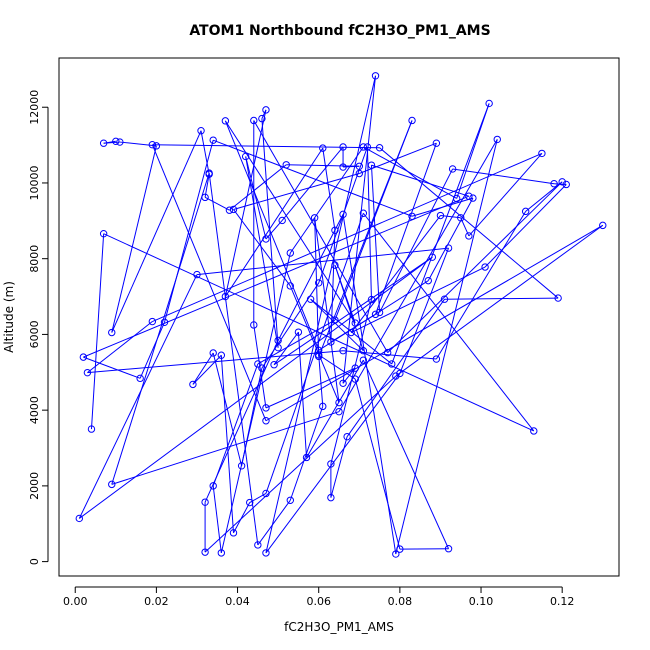  I want to click on chart-title: ATOM1 Northbound fC2H3O_PM1_AMS, so click(339, 31).